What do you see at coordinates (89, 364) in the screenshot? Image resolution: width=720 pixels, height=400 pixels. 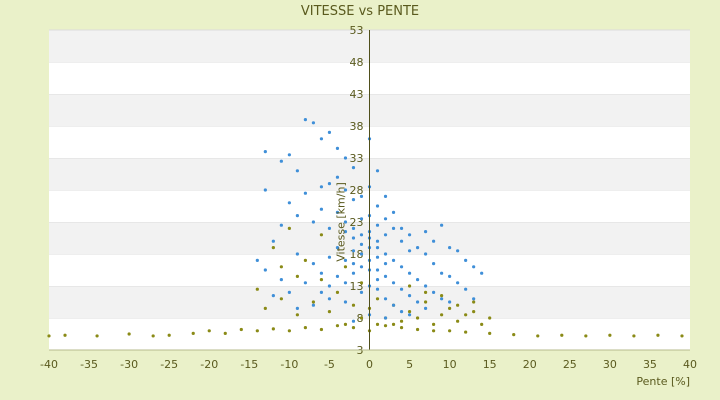 I see `x-tick-label: -35` at bounding box center [89, 364].